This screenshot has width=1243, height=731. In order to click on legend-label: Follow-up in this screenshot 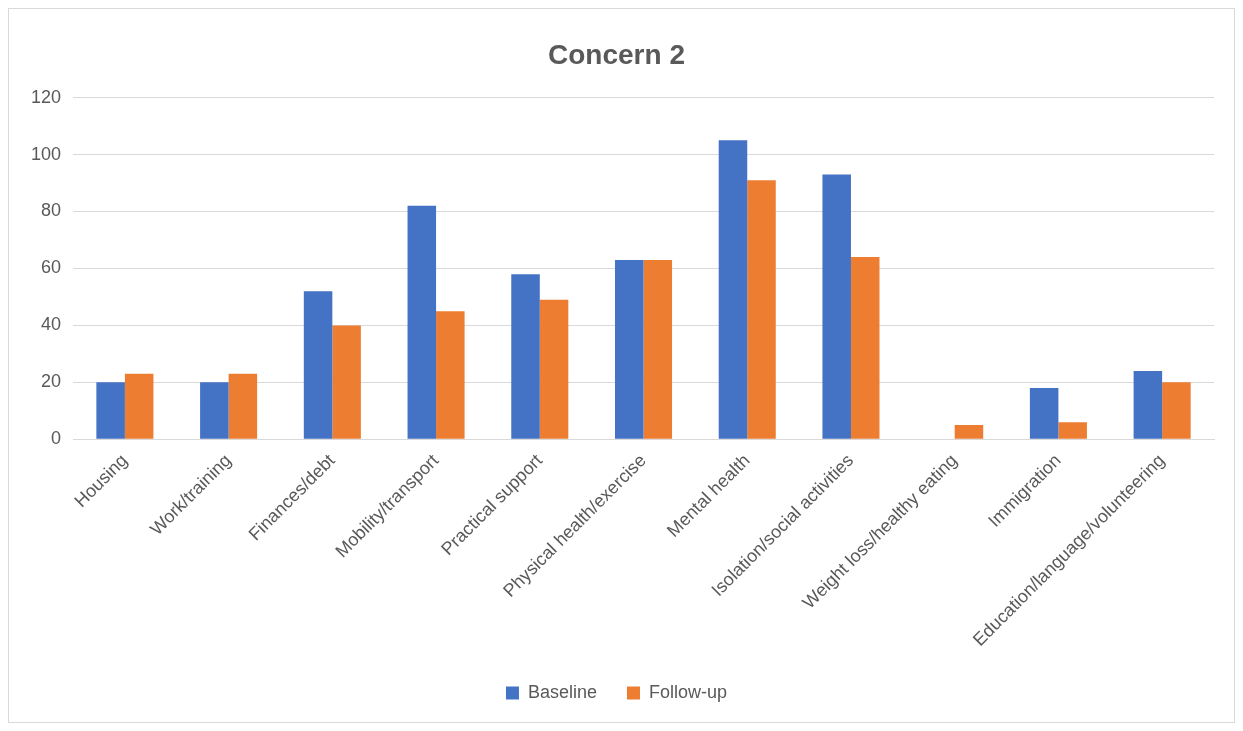, I will do `click(688, 691)`.